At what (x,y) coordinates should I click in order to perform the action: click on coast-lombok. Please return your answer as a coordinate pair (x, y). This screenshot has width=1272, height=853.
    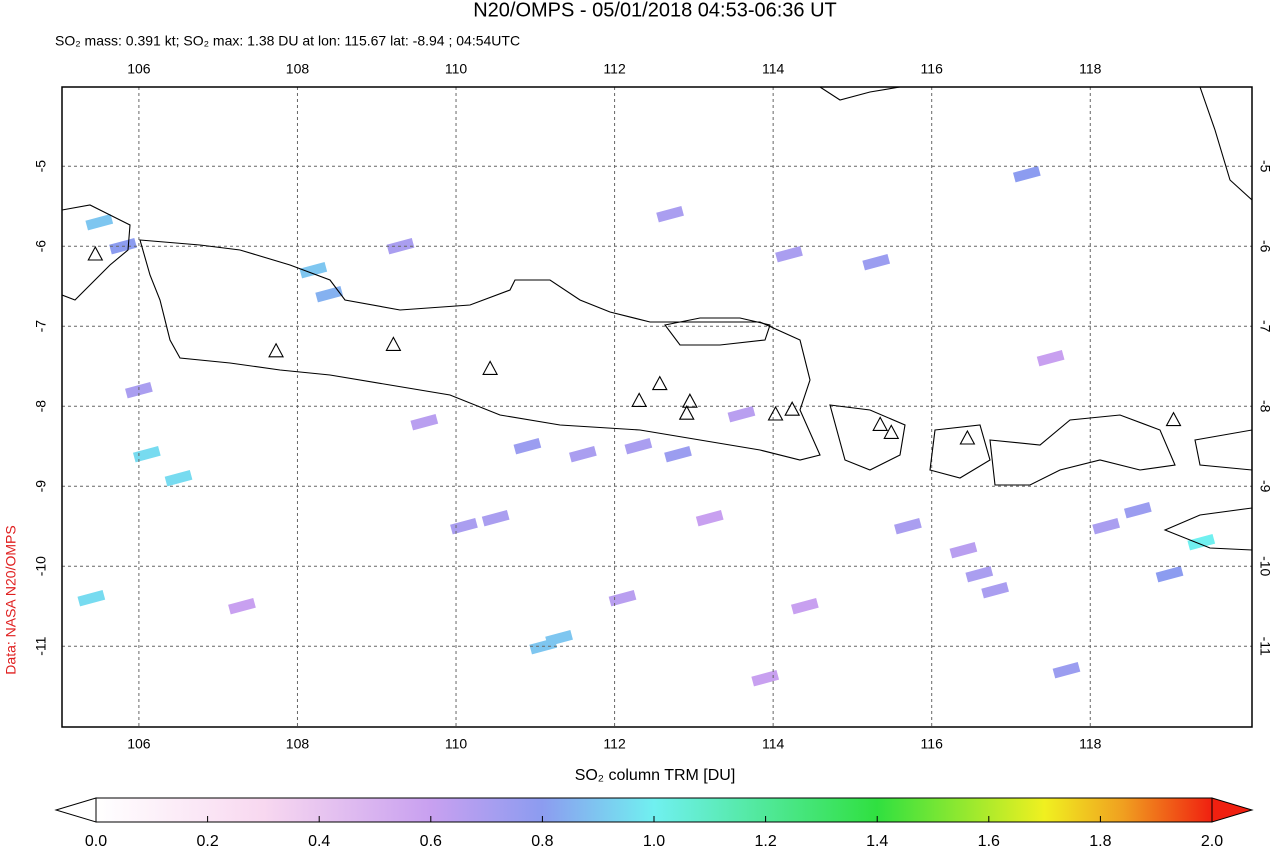
    Looking at the image, I should click on (960, 451).